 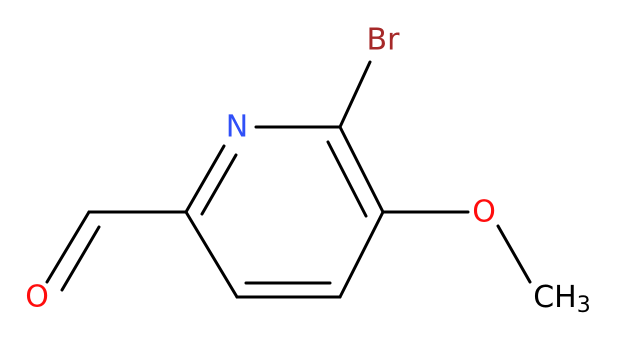 I want to click on atom-label: CH3, so click(x=562, y=299).